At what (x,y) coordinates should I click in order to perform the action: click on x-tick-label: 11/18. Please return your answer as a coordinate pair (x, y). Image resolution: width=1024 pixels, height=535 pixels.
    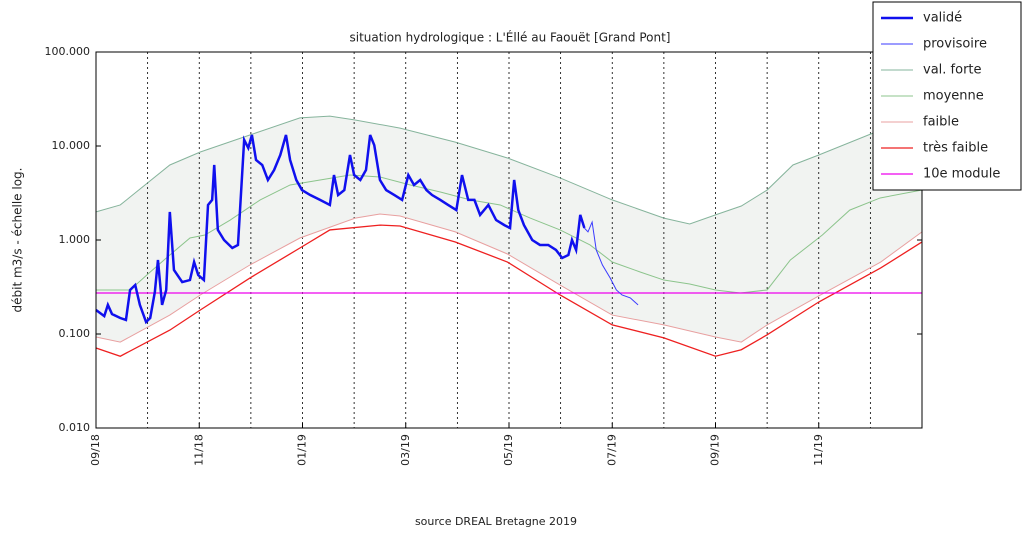
    Looking at the image, I should click on (198, 450).